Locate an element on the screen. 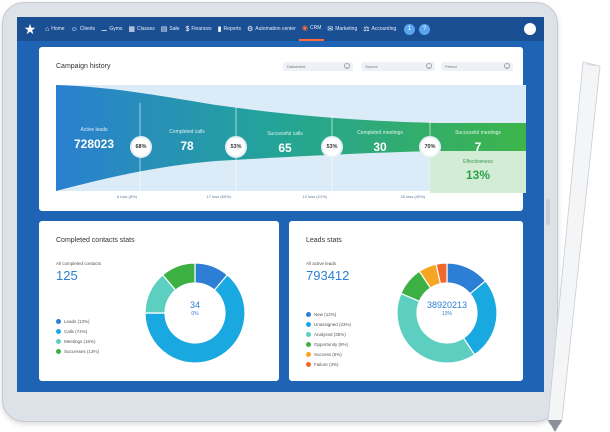  nav-item-label: Reports is located at coordinates (232, 29).